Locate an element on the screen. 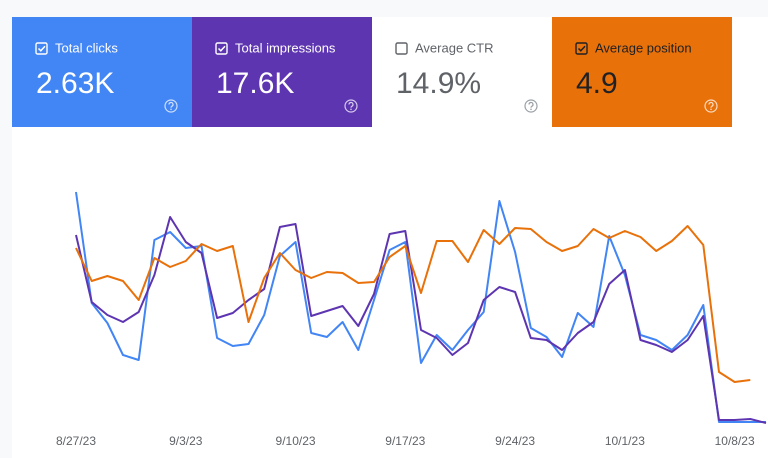 This screenshot has height=458, width=768. metric-label: Total impressions is located at coordinates (285, 47).